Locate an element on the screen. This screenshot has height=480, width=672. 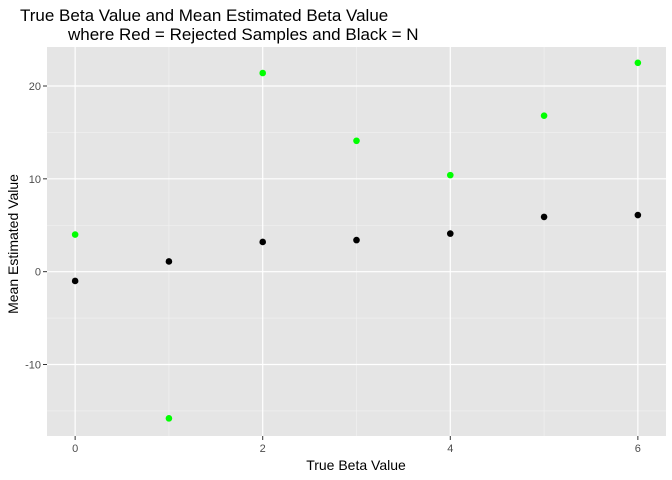
x-tick-label: 6 is located at coordinates (638, 449).